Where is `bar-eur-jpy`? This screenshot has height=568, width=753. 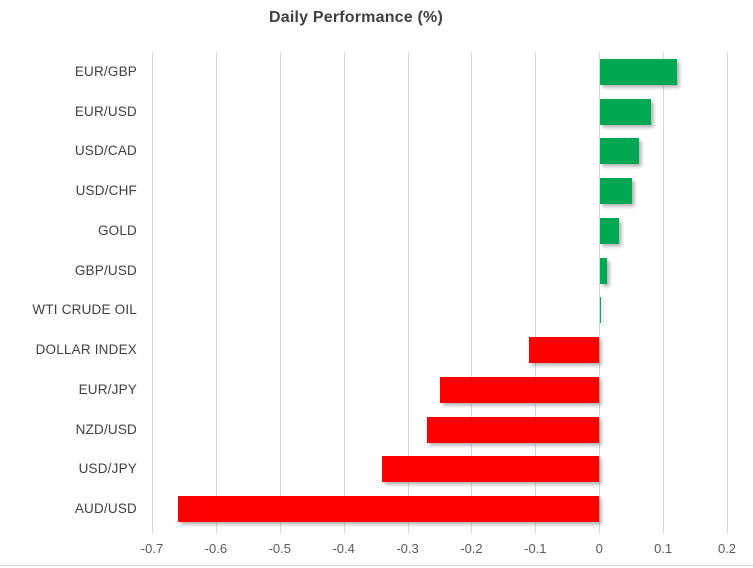 bar-eur-jpy is located at coordinates (519, 389).